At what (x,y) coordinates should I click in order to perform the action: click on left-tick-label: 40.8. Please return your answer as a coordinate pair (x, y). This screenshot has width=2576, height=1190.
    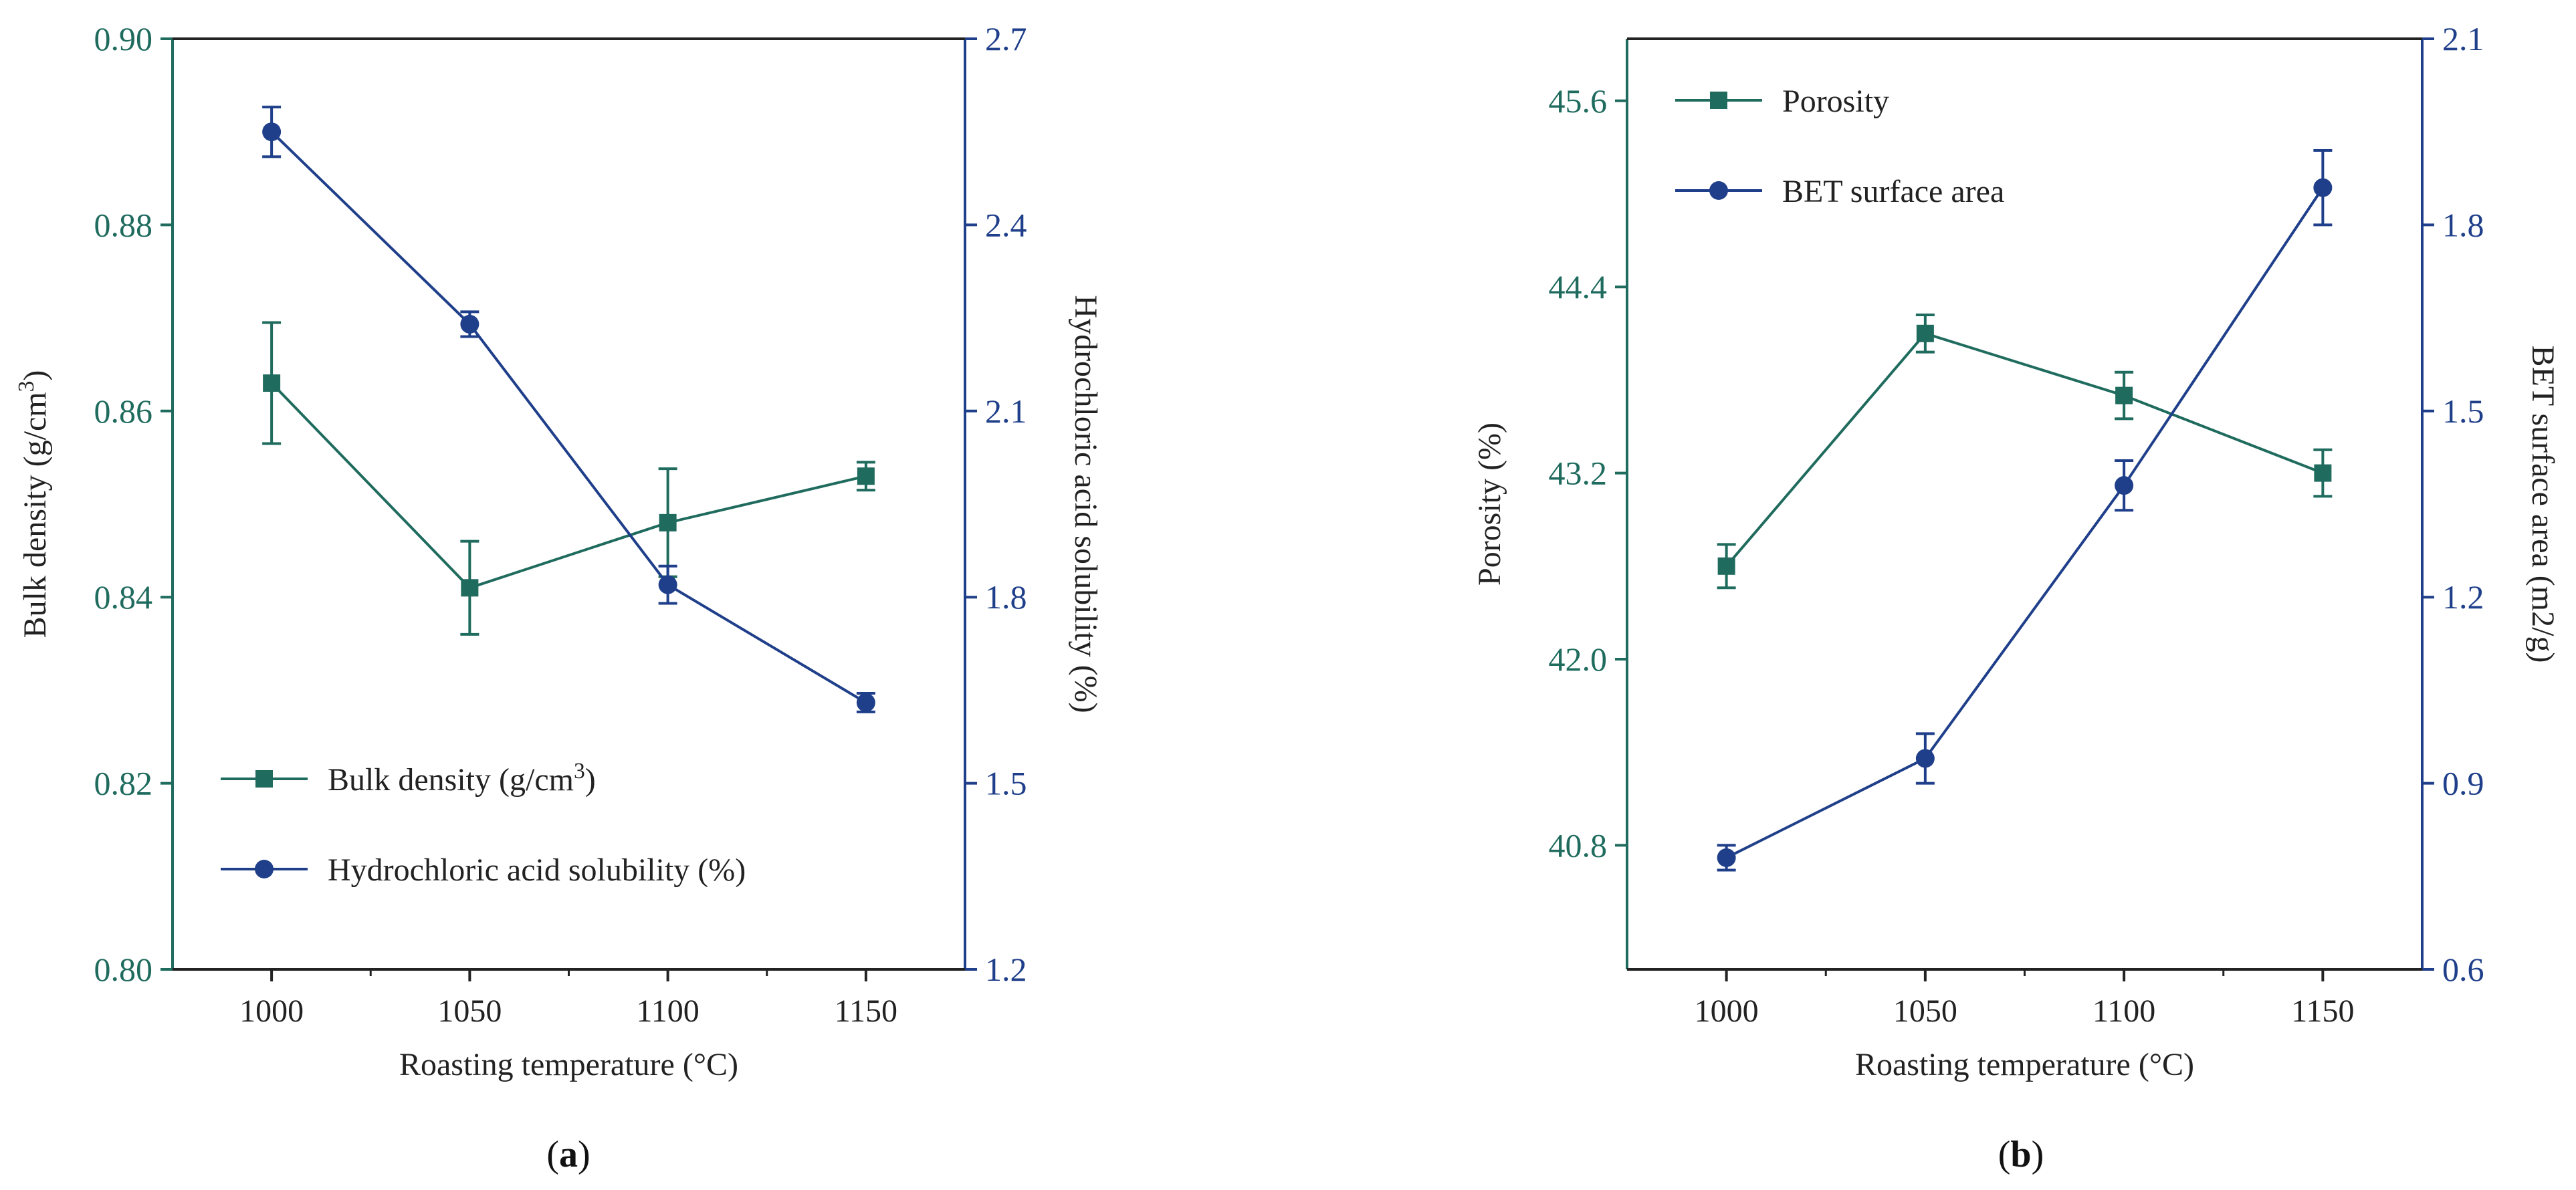
    Looking at the image, I should click on (1579, 845).